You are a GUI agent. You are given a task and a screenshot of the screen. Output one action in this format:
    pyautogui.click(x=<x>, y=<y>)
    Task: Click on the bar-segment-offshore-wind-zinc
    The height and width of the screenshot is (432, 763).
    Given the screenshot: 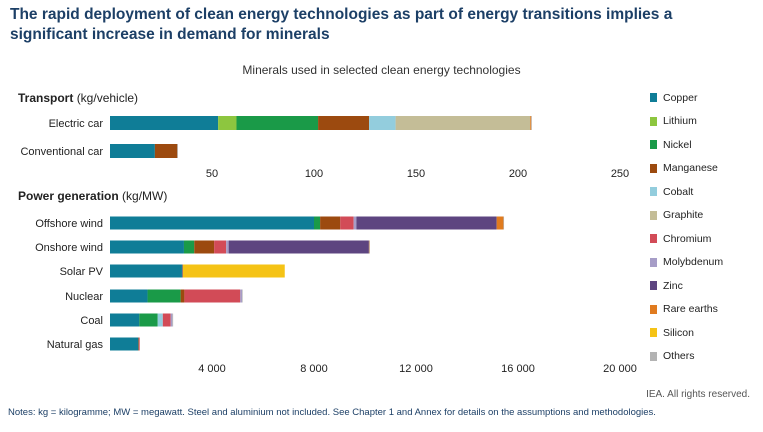 What is the action you would take?
    pyautogui.click(x=426, y=223)
    